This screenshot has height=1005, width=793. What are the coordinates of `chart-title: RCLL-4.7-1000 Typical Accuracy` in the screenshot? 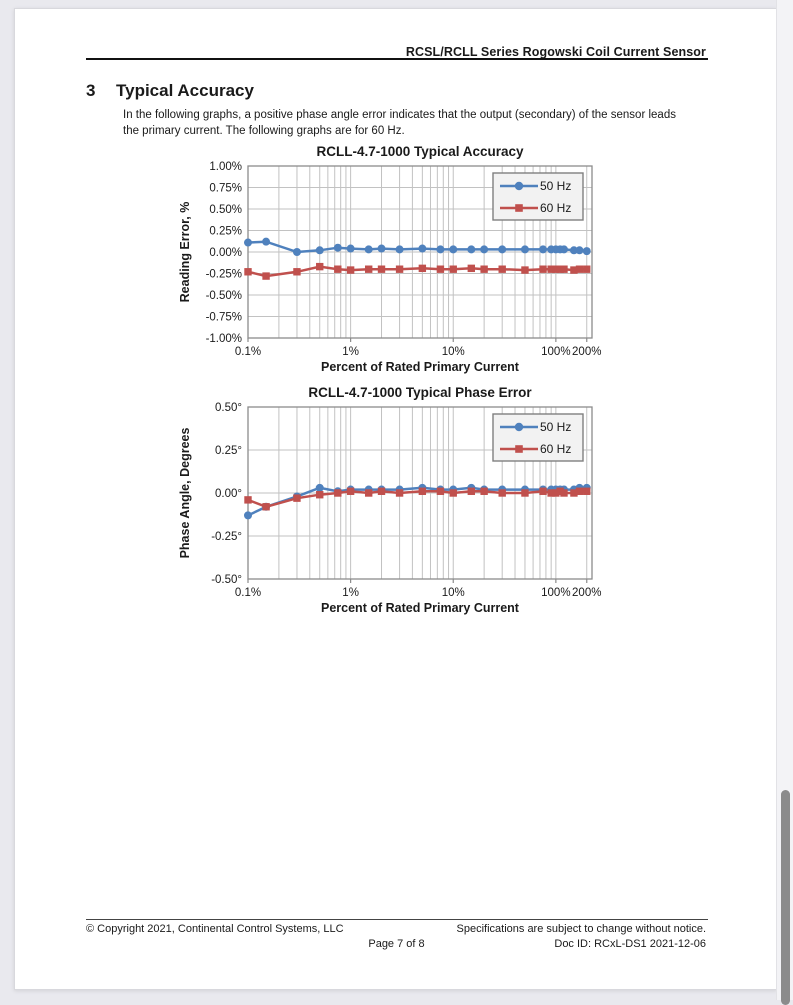 It's located at (420, 151).